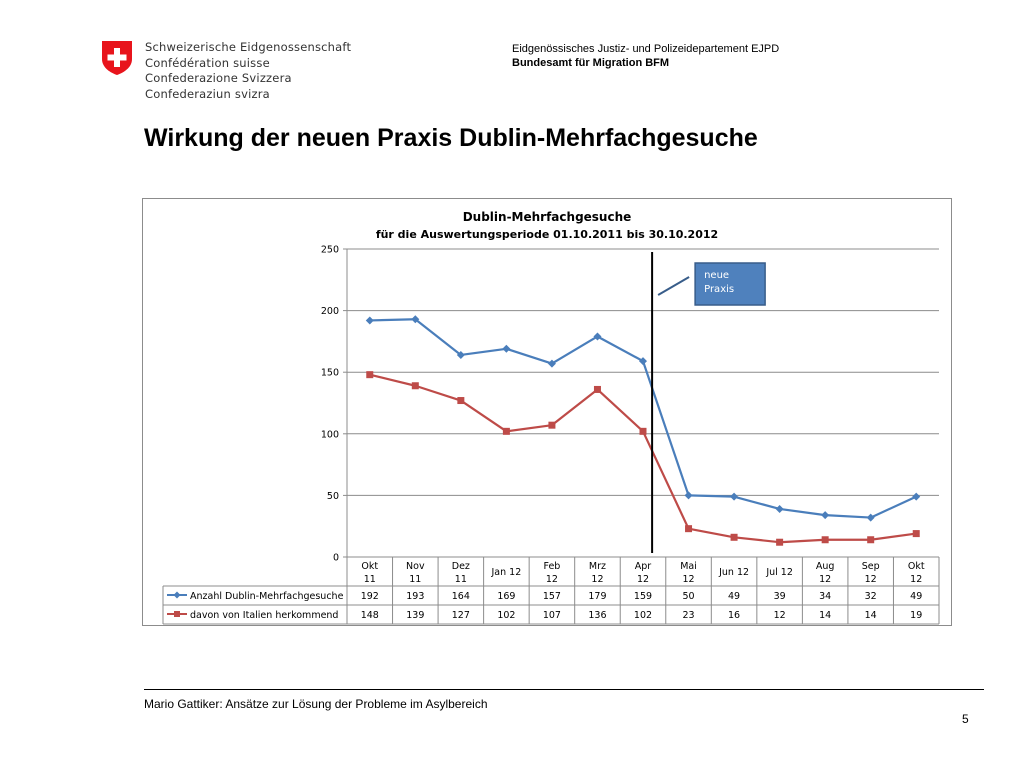 The image size is (1024, 768). I want to click on data-table-value: 139, so click(415, 615).